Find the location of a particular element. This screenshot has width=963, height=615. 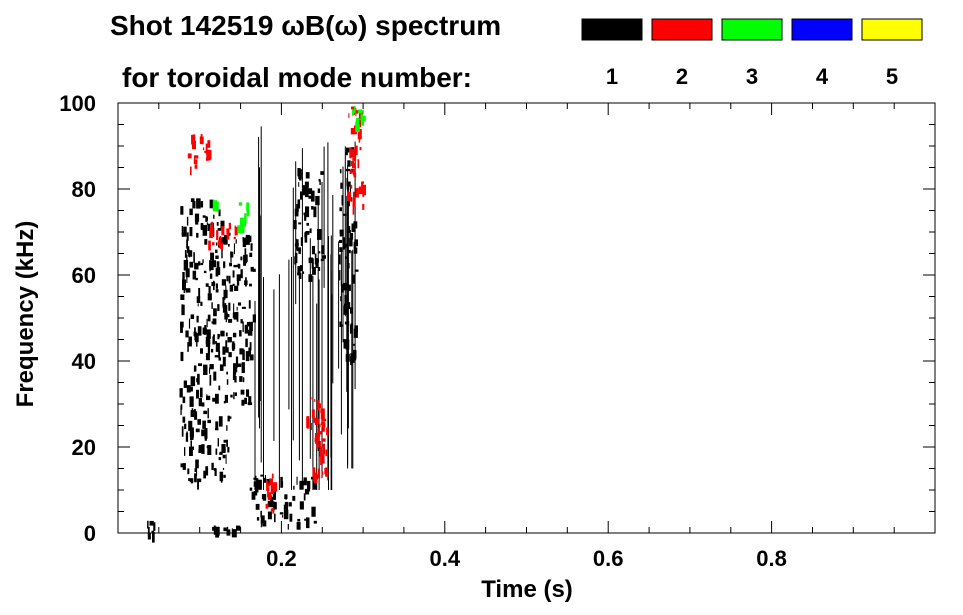

x-tick-label-2: 0.6 is located at coordinates (608, 558).